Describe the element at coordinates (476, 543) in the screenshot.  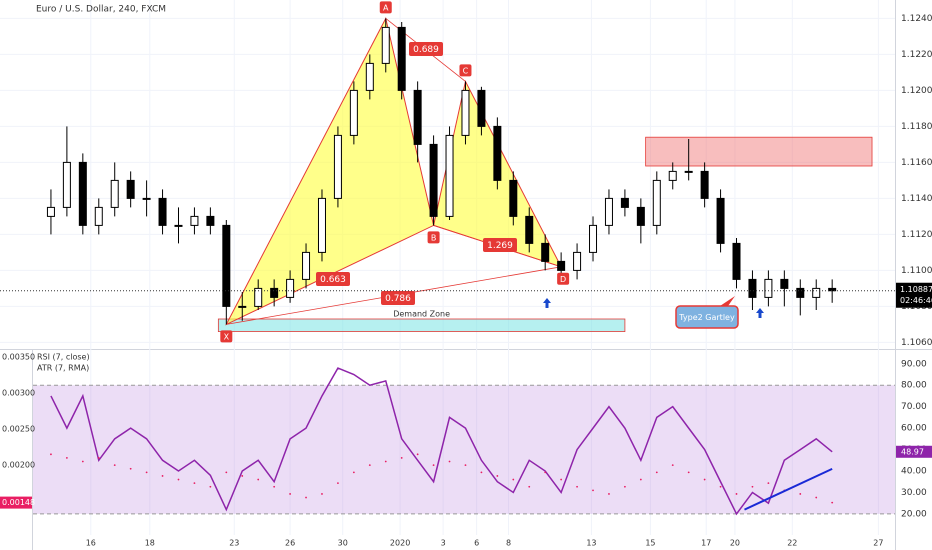
I see `x-tick-label: 6` at that location.